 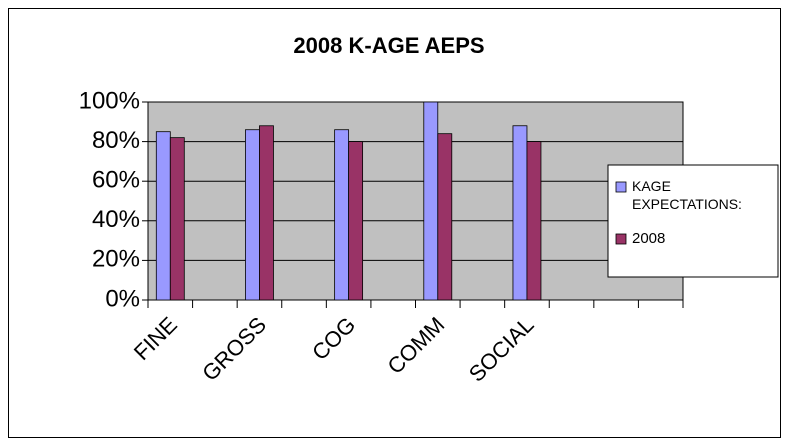 What do you see at coordinates (687, 195) in the screenshot?
I see `legend-label: KAGE EXPECTATIONS:` at bounding box center [687, 195].